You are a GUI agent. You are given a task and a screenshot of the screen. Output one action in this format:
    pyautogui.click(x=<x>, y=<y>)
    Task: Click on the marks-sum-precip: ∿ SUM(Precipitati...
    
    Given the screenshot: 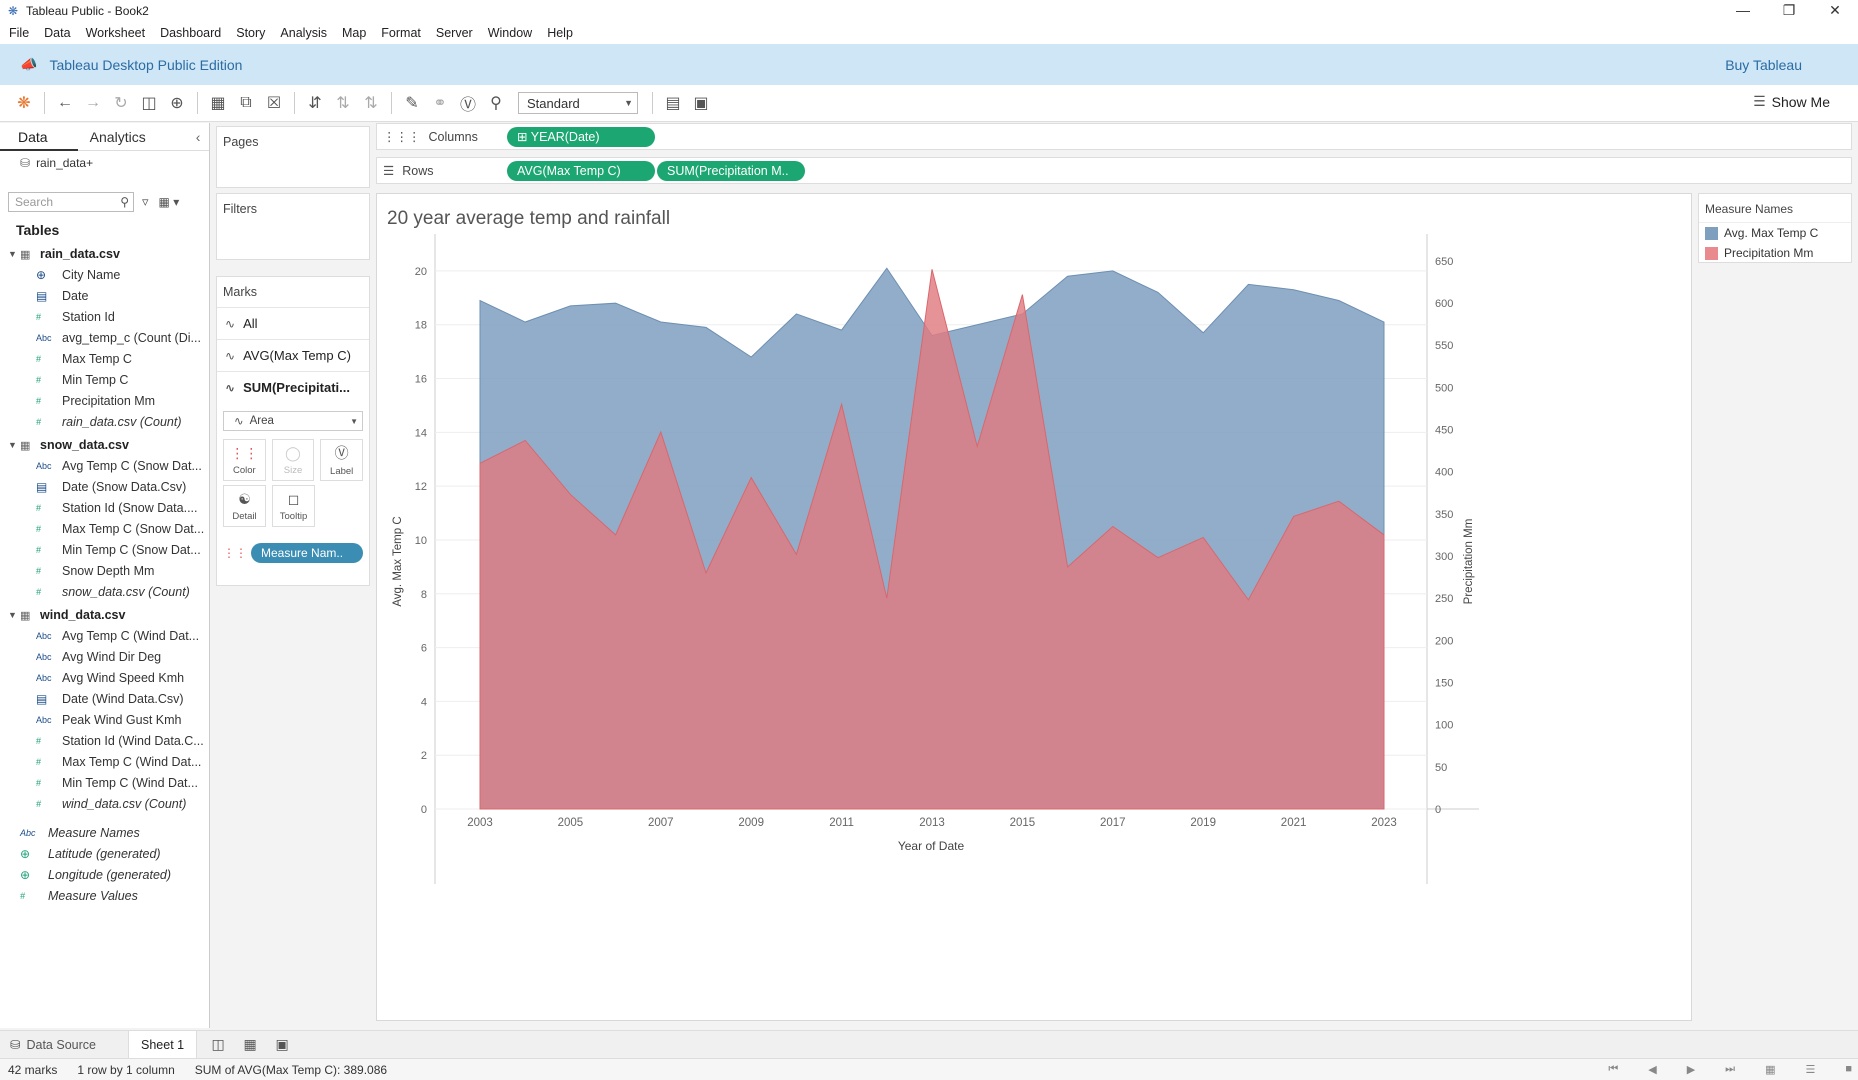 What is the action you would take?
    pyautogui.click(x=293, y=387)
    